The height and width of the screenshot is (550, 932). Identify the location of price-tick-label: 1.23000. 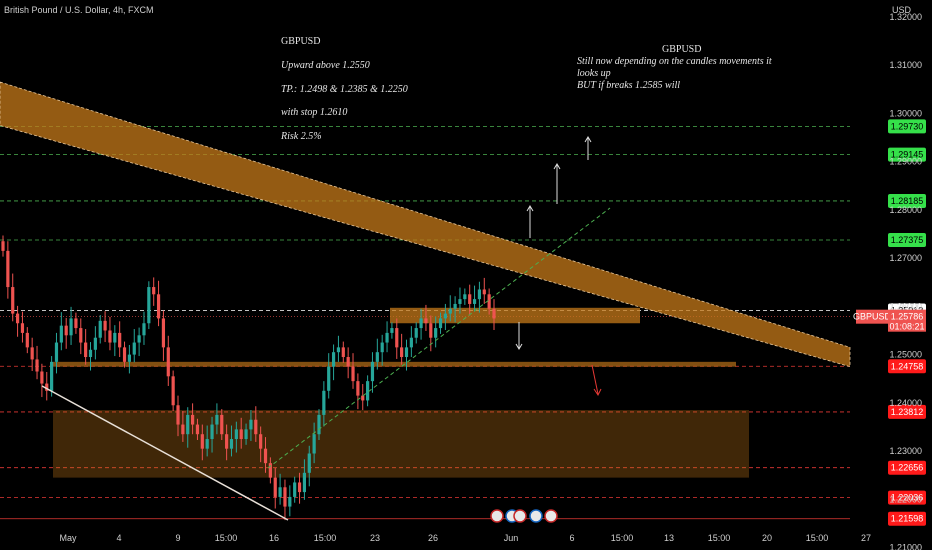
(905, 451).